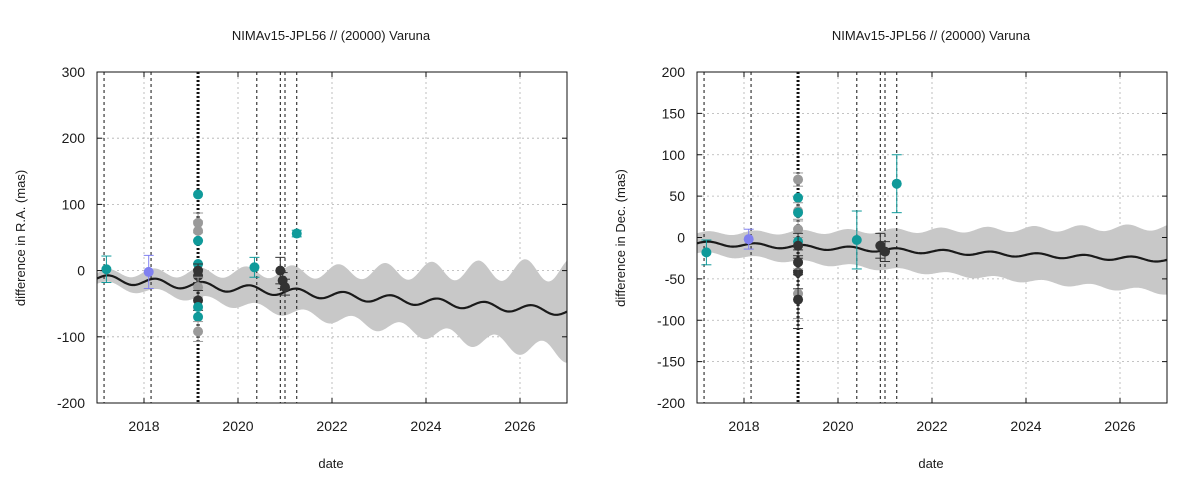 Image resolution: width=1200 pixels, height=480 pixels. I want to click on y-tick-label: -150, so click(671, 362).